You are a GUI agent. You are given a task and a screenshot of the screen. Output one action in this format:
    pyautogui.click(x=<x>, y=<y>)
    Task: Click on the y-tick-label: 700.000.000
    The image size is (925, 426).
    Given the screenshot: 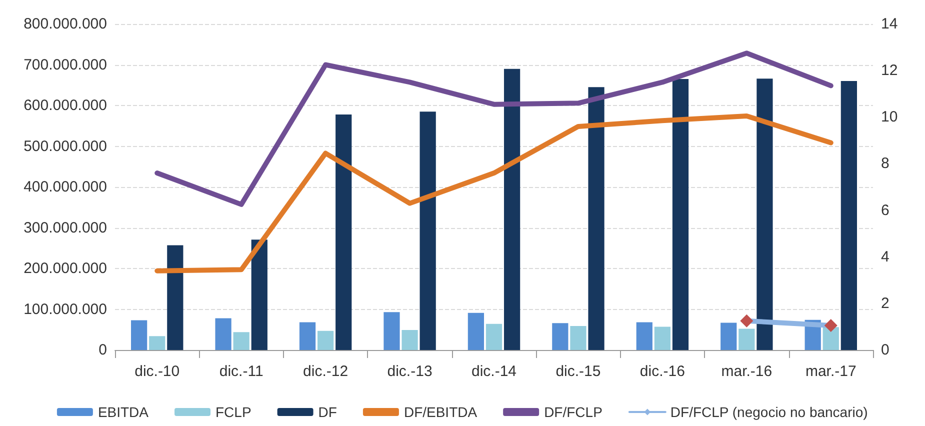 What is the action you would take?
    pyautogui.click(x=65, y=65)
    